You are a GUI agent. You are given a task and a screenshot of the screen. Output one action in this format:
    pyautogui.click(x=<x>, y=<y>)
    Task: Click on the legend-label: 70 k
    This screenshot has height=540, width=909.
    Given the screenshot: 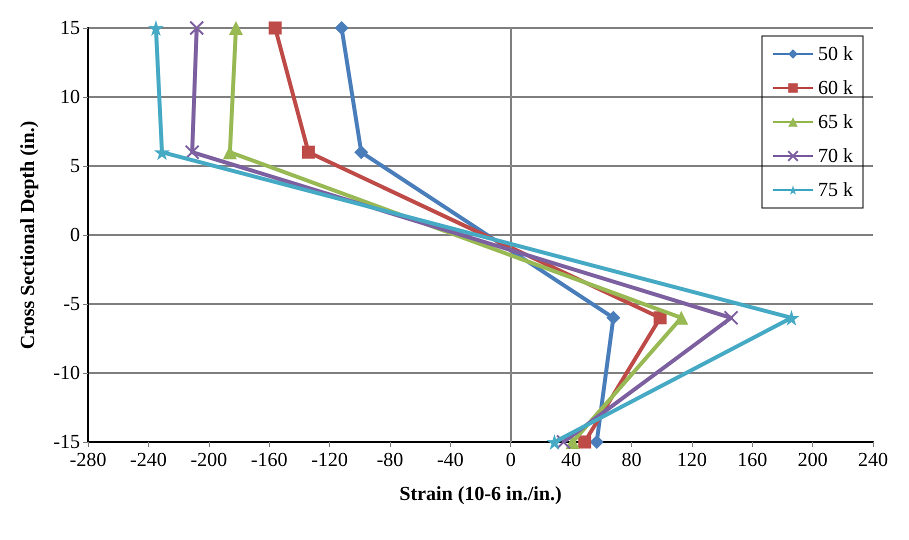 What is the action you would take?
    pyautogui.click(x=835, y=156)
    